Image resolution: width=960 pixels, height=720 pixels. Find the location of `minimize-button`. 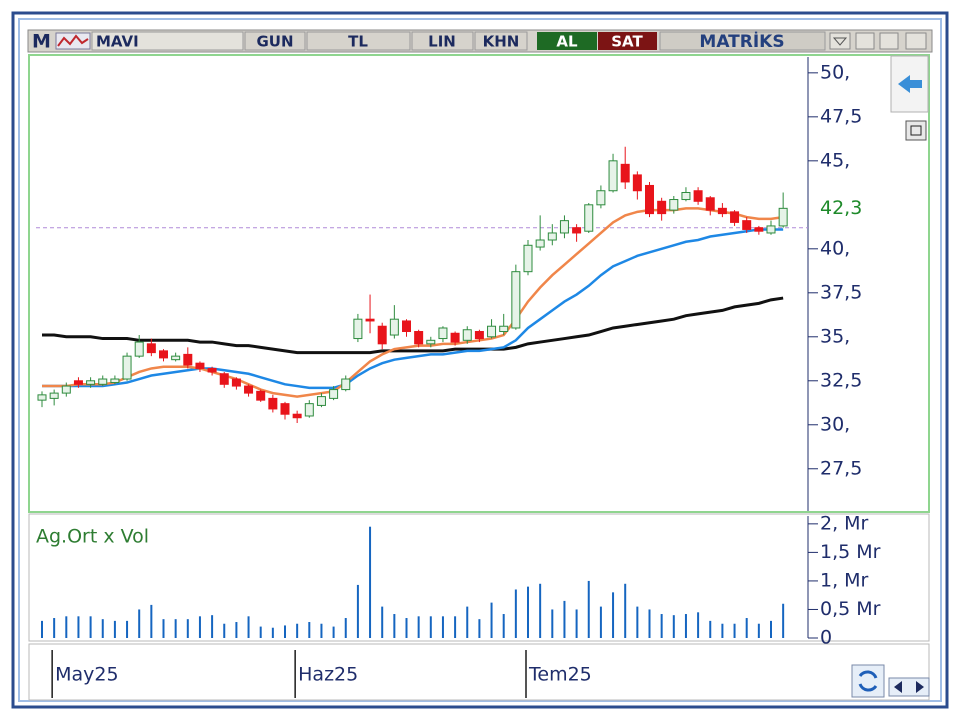

minimize-button is located at coordinates (865, 41).